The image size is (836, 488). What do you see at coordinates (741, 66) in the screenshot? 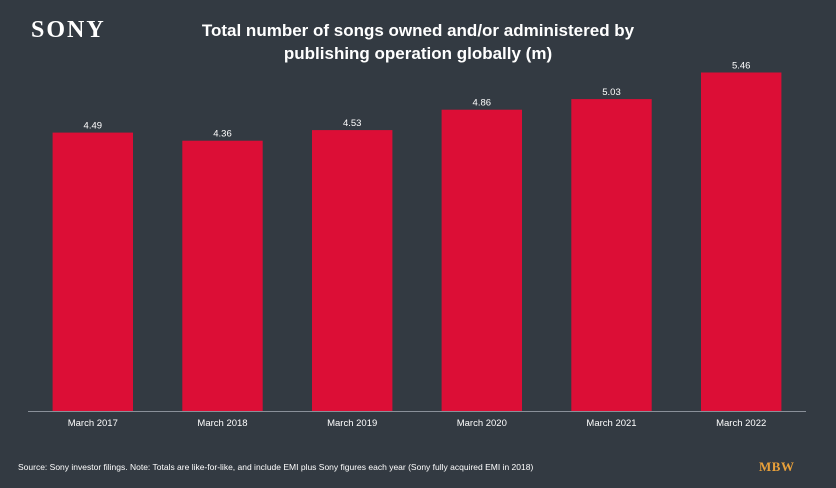
I see `data-label-6: 5.46` at bounding box center [741, 66].